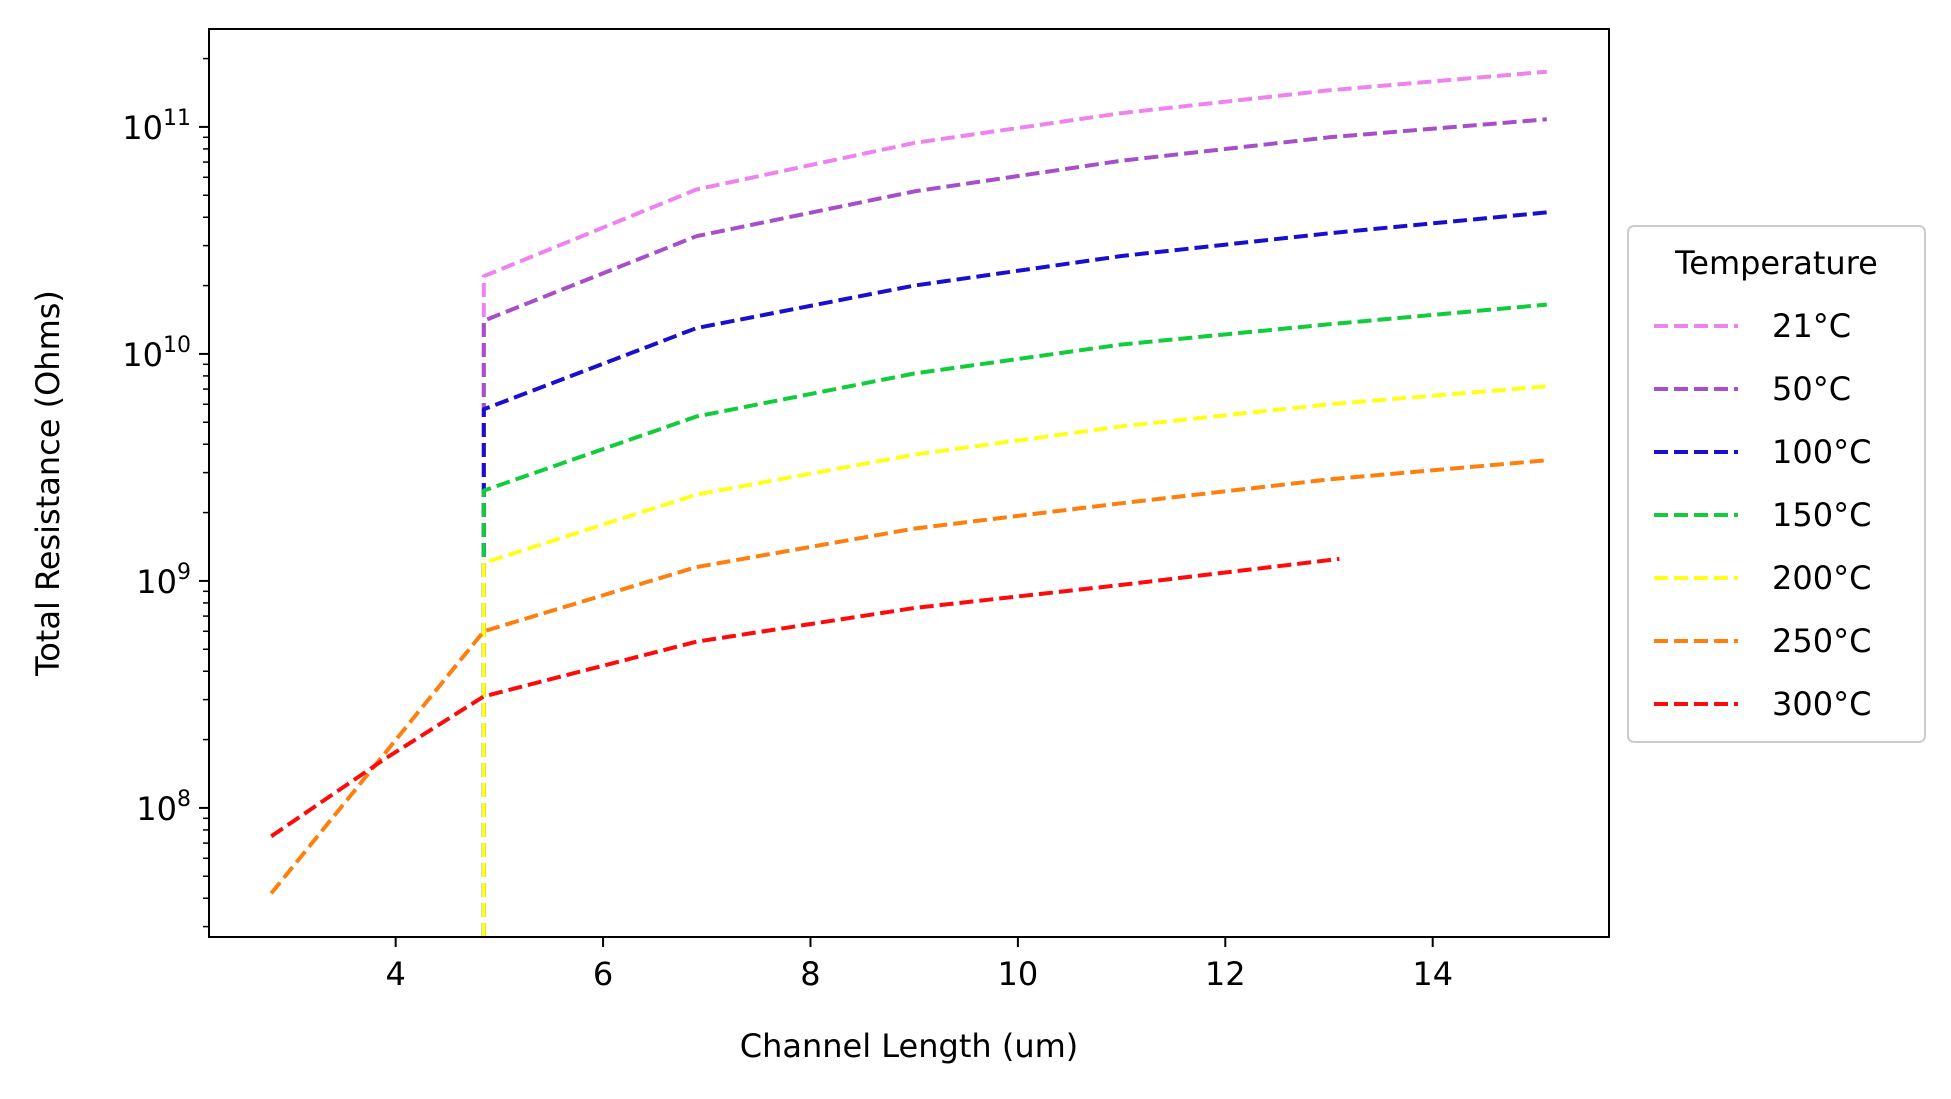 The image size is (1951, 1099). Describe the element at coordinates (163, 807) in the screenshot. I see `y-tick-label: 10⁸` at that location.